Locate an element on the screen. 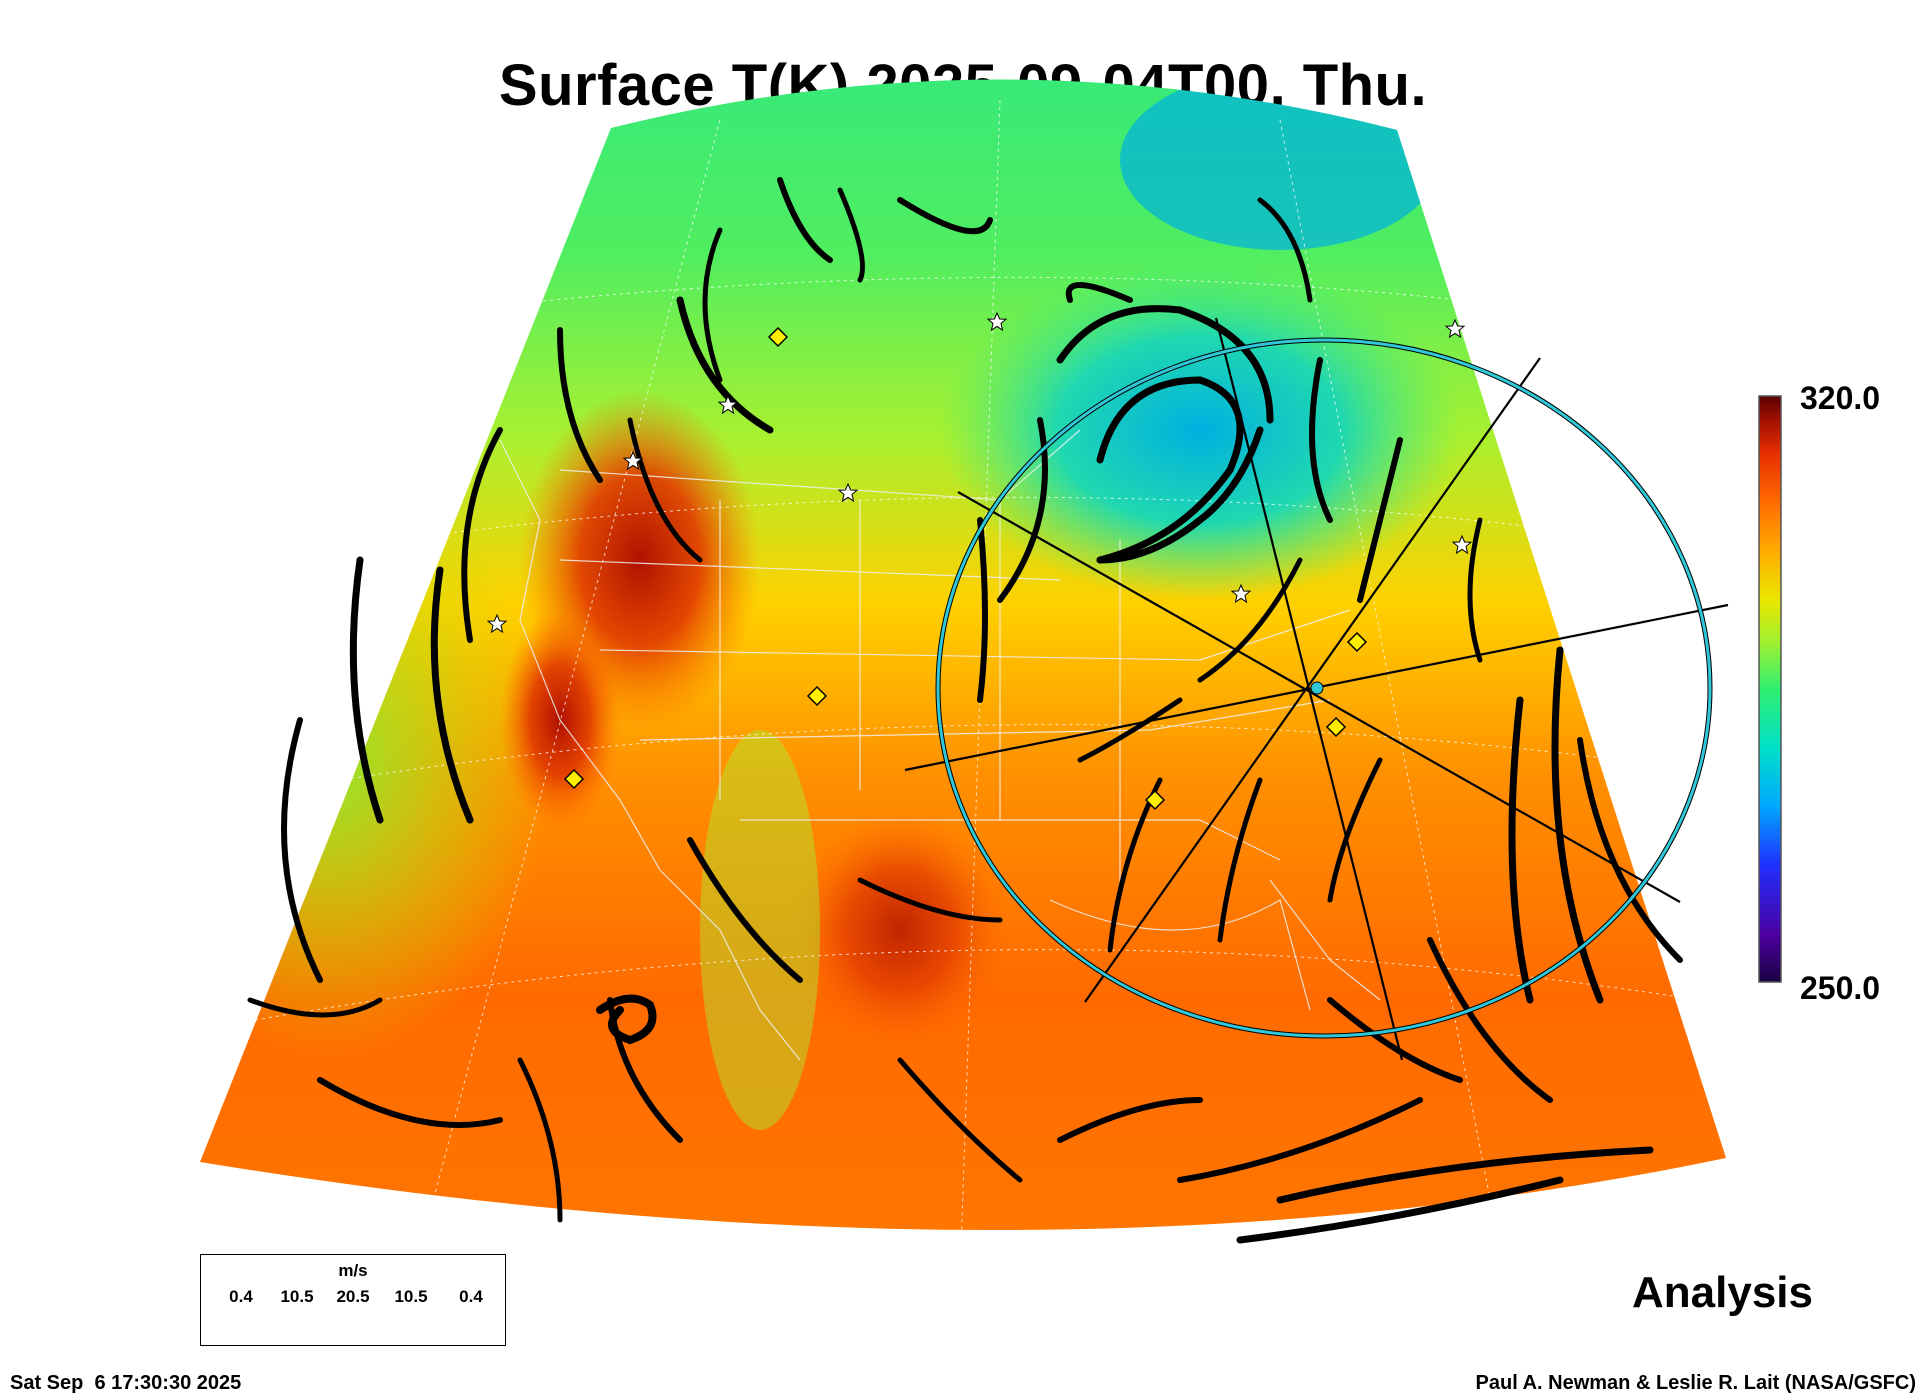 The height and width of the screenshot is (1395, 1926). colorbar-min-label: 250.0 is located at coordinates (1840, 988).